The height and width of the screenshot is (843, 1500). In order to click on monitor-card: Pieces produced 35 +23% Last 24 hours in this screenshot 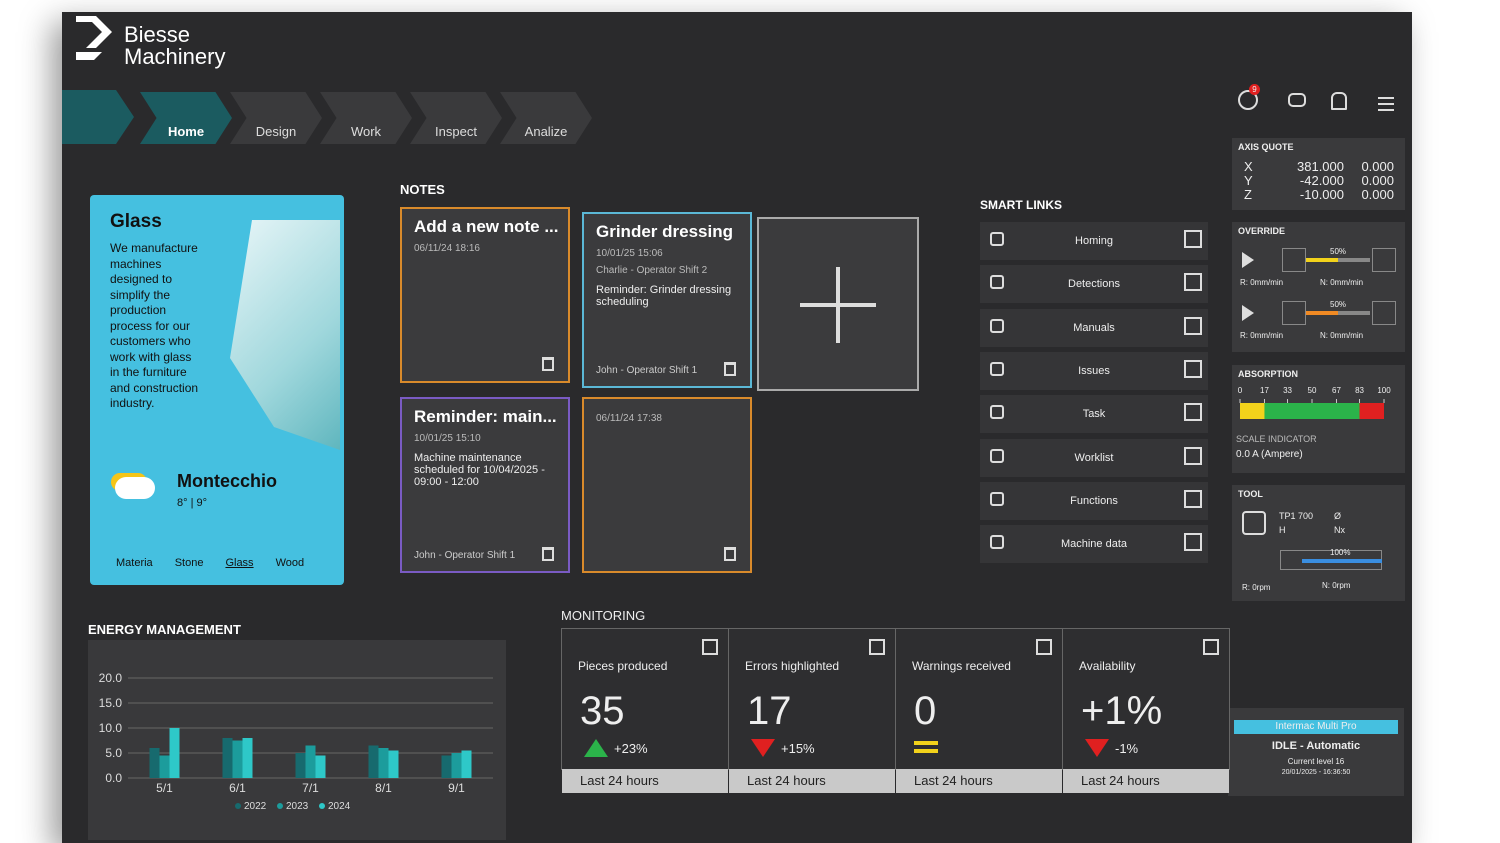, I will do `click(645, 710)`.